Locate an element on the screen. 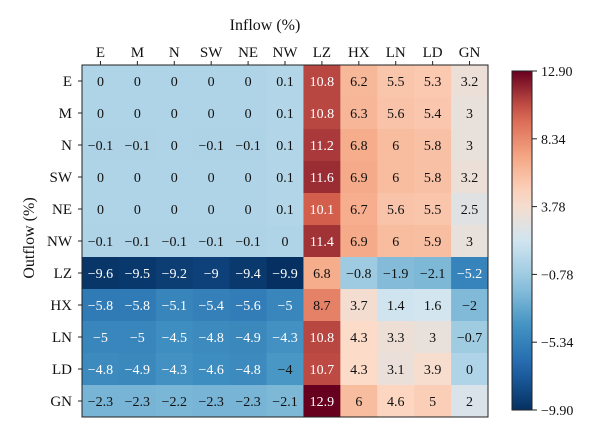 The height and width of the screenshot is (440, 600). colorbar-tick-label: 3.78 is located at coordinates (553, 208).